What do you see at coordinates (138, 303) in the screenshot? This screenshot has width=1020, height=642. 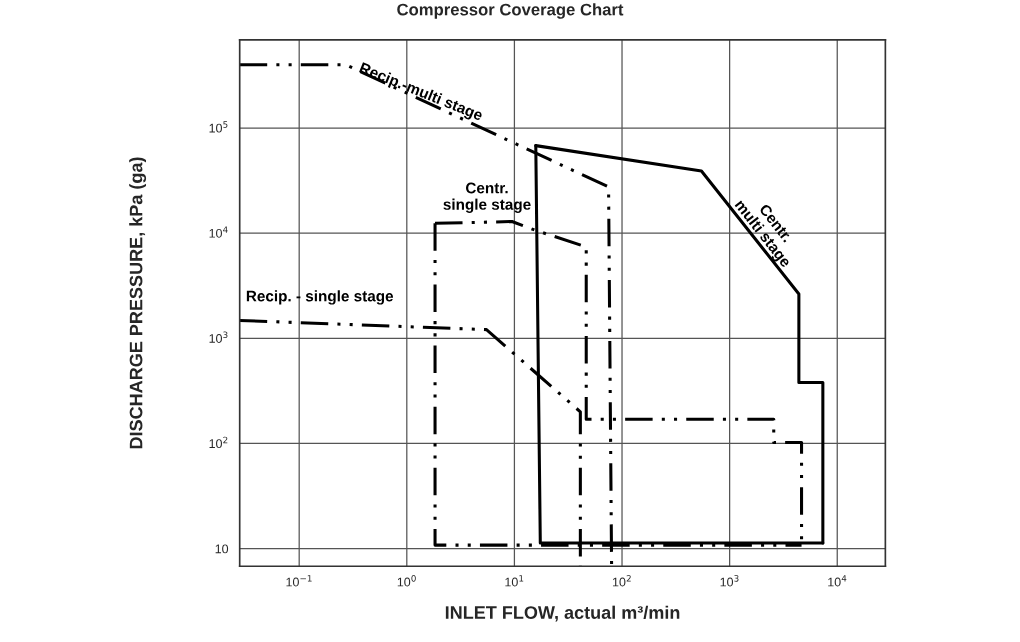 I see `y-axis-title: DISCHARGE PRESSURE, kPa (ga)` at bounding box center [138, 303].